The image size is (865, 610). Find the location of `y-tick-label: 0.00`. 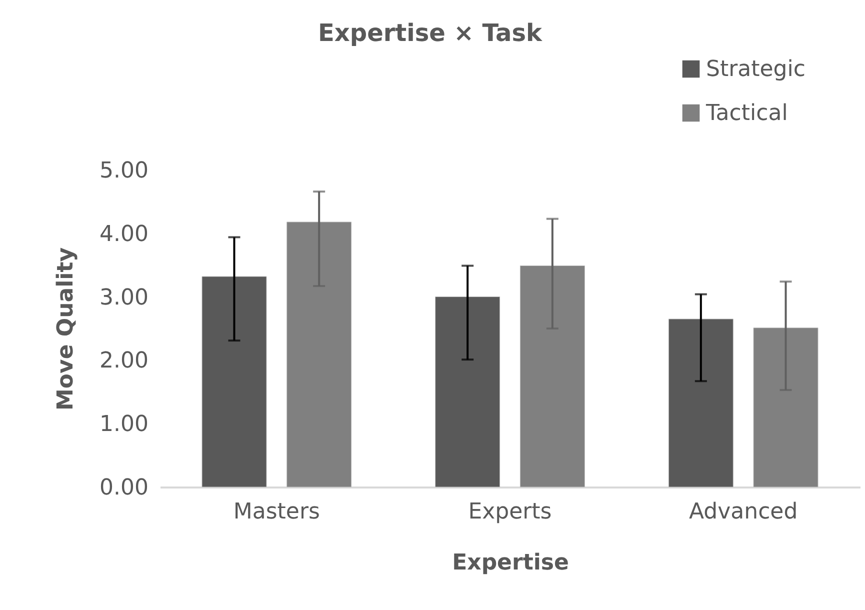

y-tick-label: 0.00 is located at coordinates (124, 488).